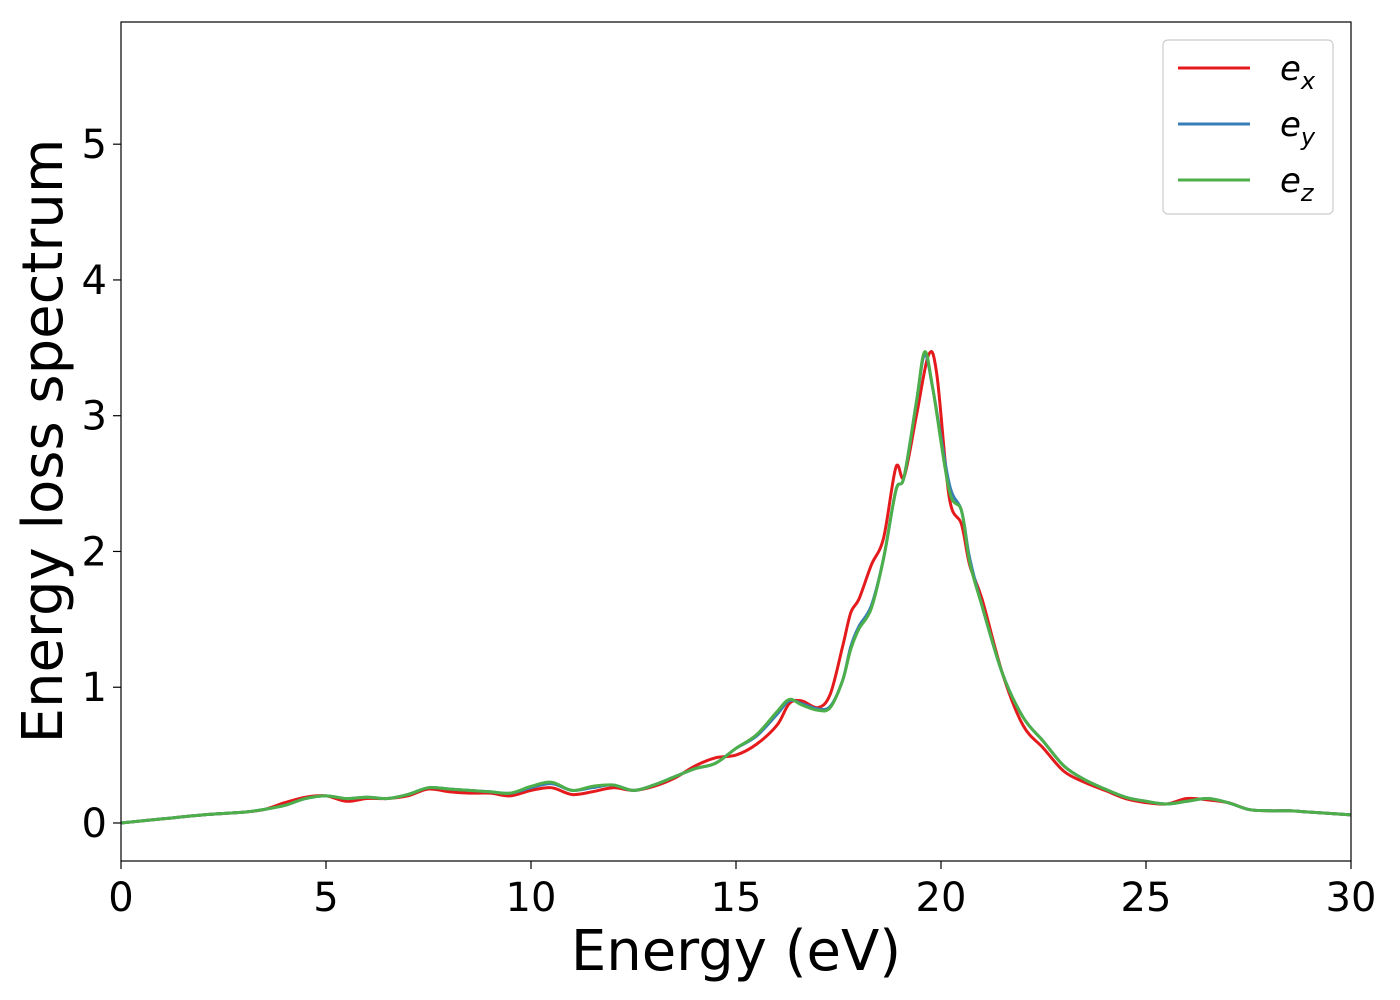  What do you see at coordinates (94, 824) in the screenshot?
I see `y-tick-label: 0` at bounding box center [94, 824].